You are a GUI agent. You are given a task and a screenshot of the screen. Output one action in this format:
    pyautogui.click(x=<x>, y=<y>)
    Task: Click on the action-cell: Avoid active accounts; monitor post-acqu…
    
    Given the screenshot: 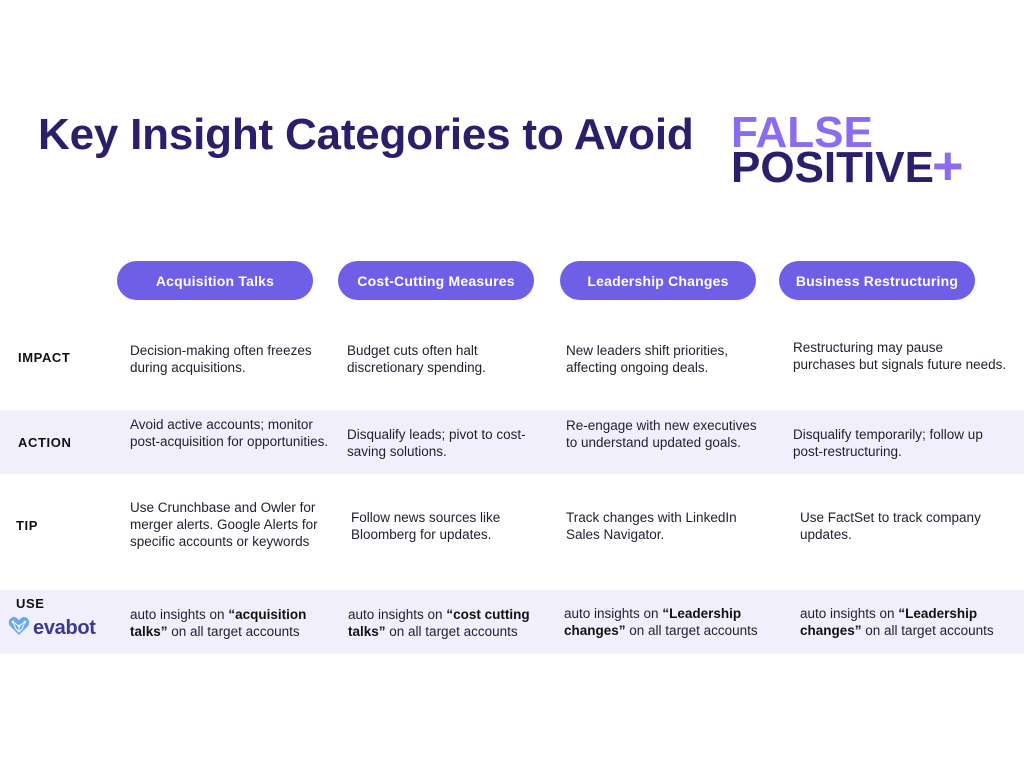 What is the action you would take?
    pyautogui.click(x=229, y=433)
    